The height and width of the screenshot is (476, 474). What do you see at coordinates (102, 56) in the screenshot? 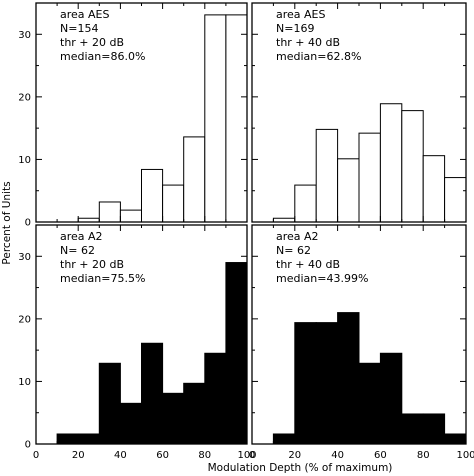
I see `panel-annotation: median=86.0%` at bounding box center [102, 56].